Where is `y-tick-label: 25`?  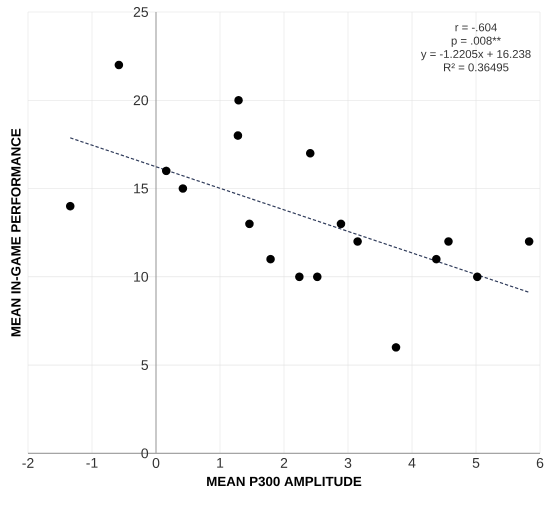 y-tick-label: 25 is located at coordinates (141, 12).